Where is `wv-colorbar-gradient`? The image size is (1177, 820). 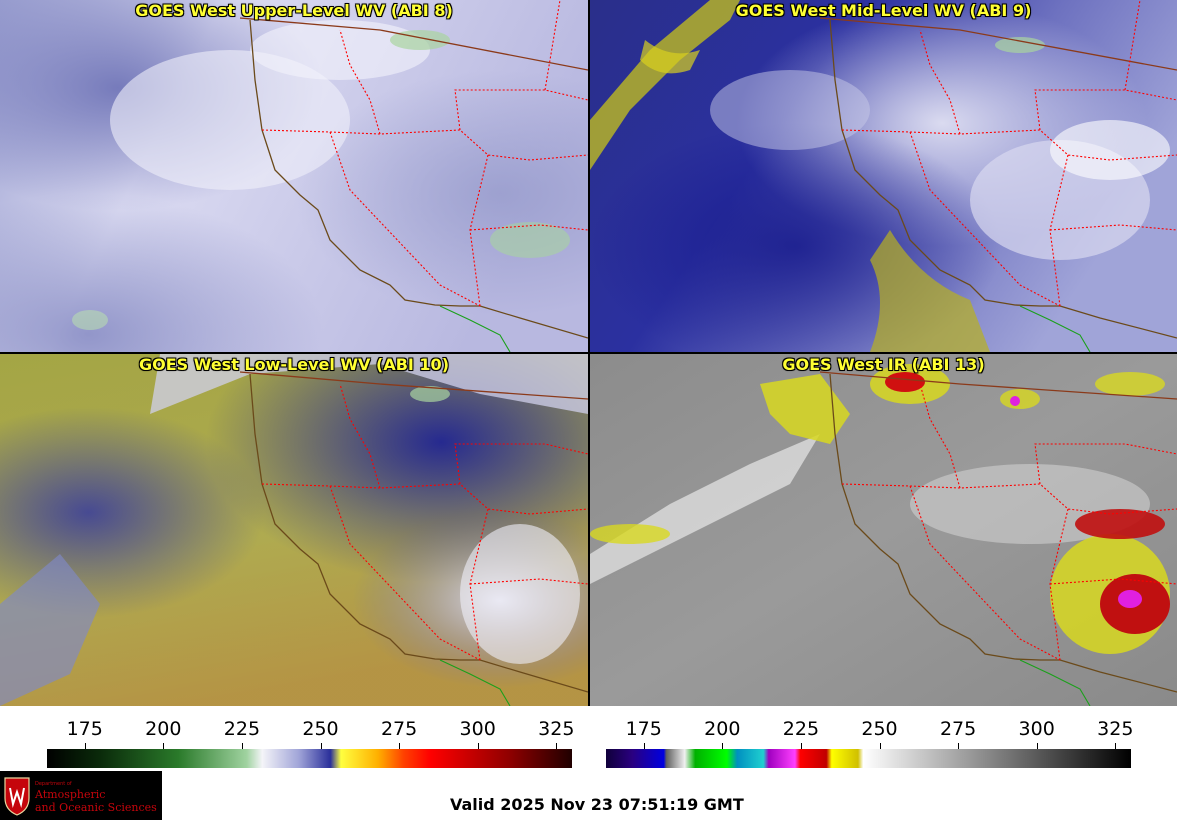 wv-colorbar-gradient is located at coordinates (309, 758).